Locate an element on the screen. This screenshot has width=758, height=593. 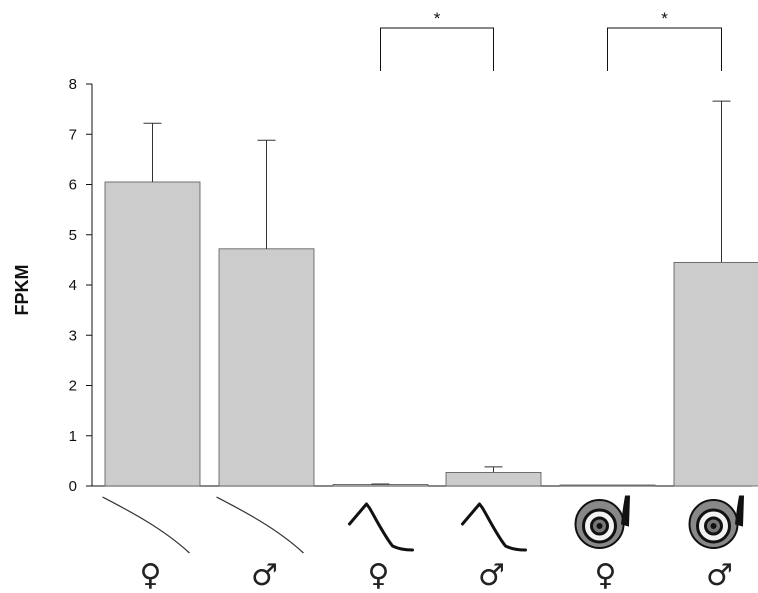
y-tick-label: 3 is located at coordinates (73, 335).